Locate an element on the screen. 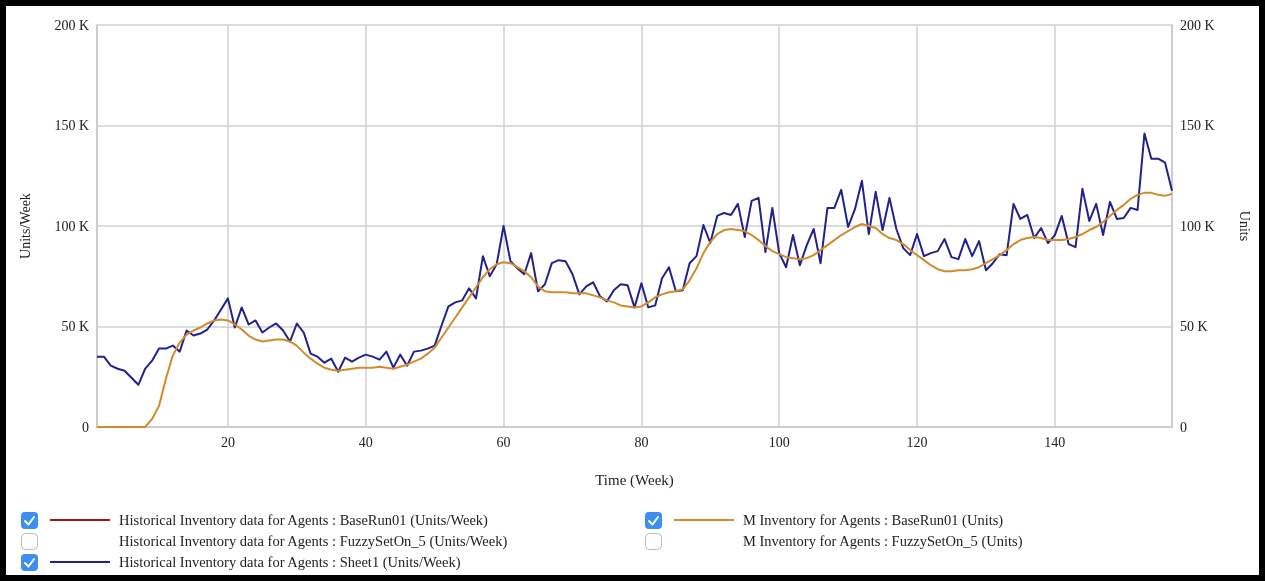 The image size is (1265, 581). y-tick-label: 50 K is located at coordinates (75, 326).